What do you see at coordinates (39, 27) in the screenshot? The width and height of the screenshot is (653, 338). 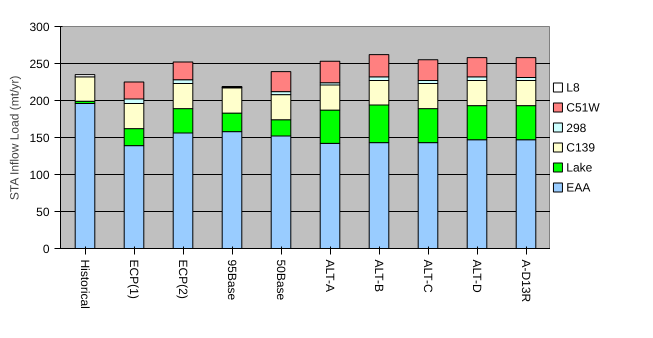 I see `y-tick-label: 300` at bounding box center [39, 27].